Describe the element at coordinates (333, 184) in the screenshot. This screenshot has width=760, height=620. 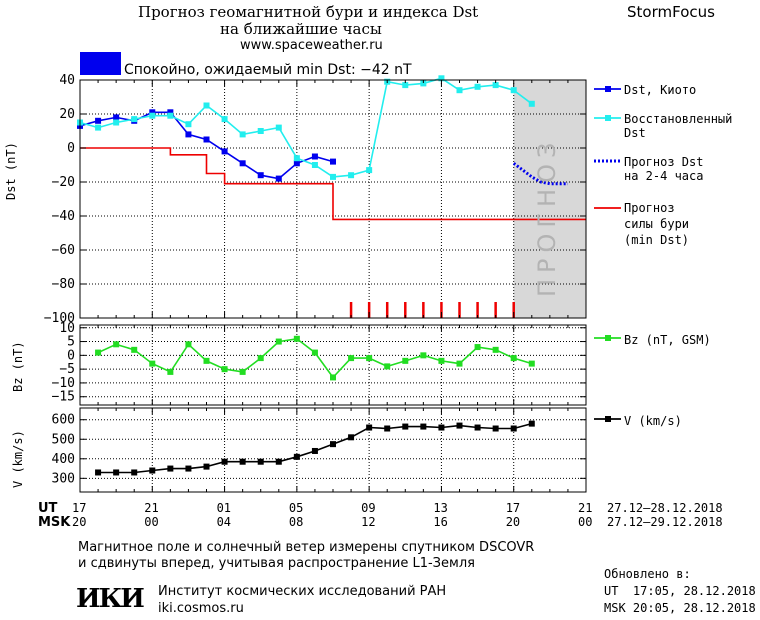
I see `series-line-storm-forecast` at that location.